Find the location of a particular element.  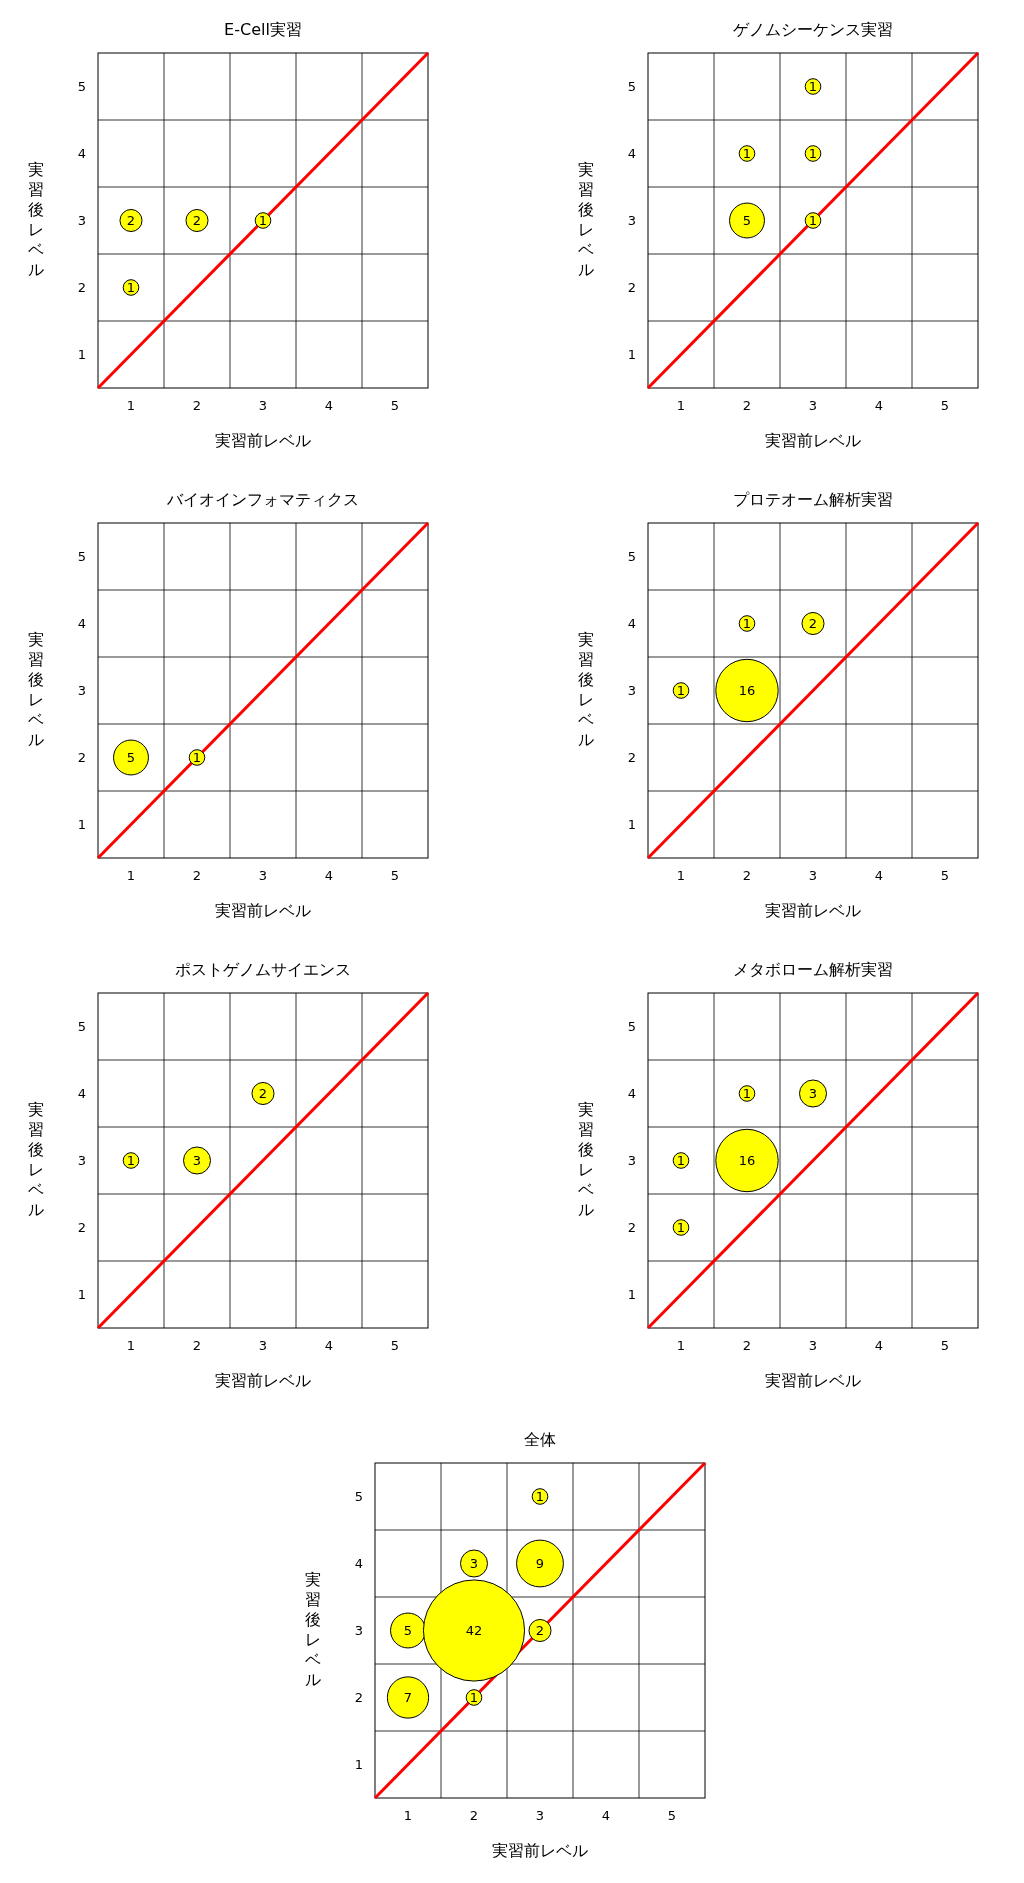

data-label: 16 is located at coordinates (747, 1161).